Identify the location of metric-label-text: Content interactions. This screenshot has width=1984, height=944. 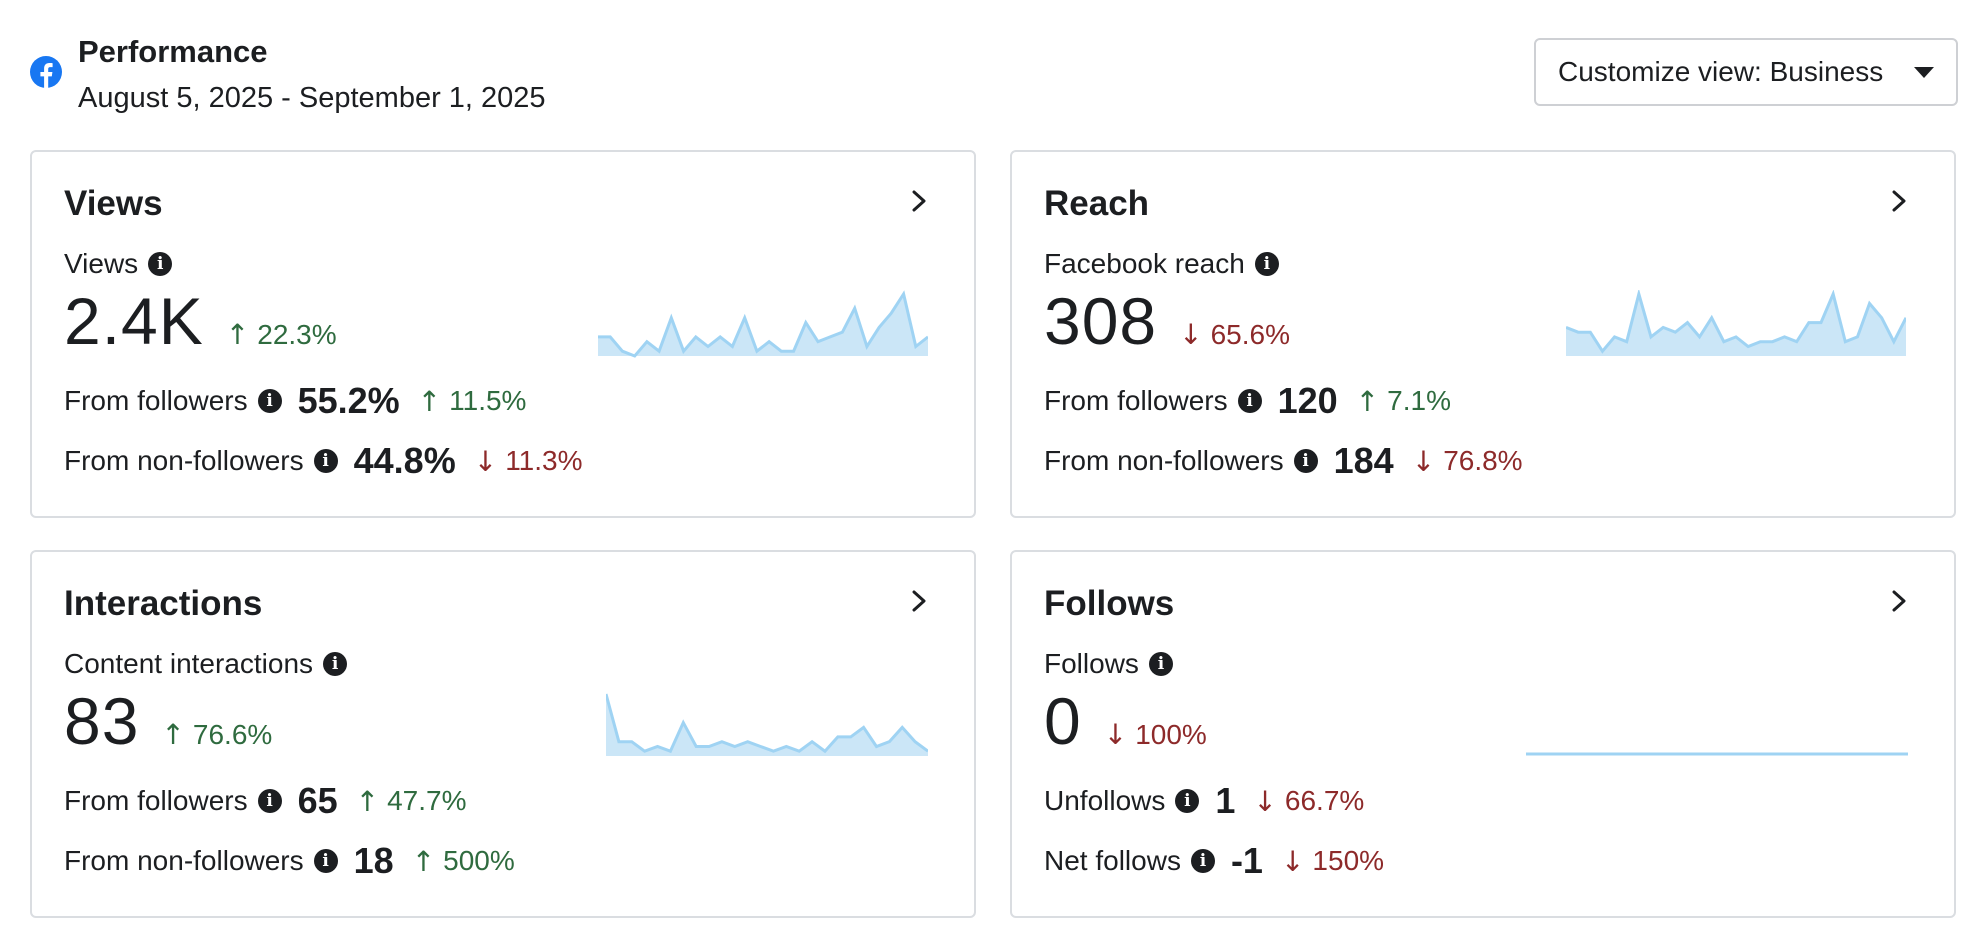
(189, 663).